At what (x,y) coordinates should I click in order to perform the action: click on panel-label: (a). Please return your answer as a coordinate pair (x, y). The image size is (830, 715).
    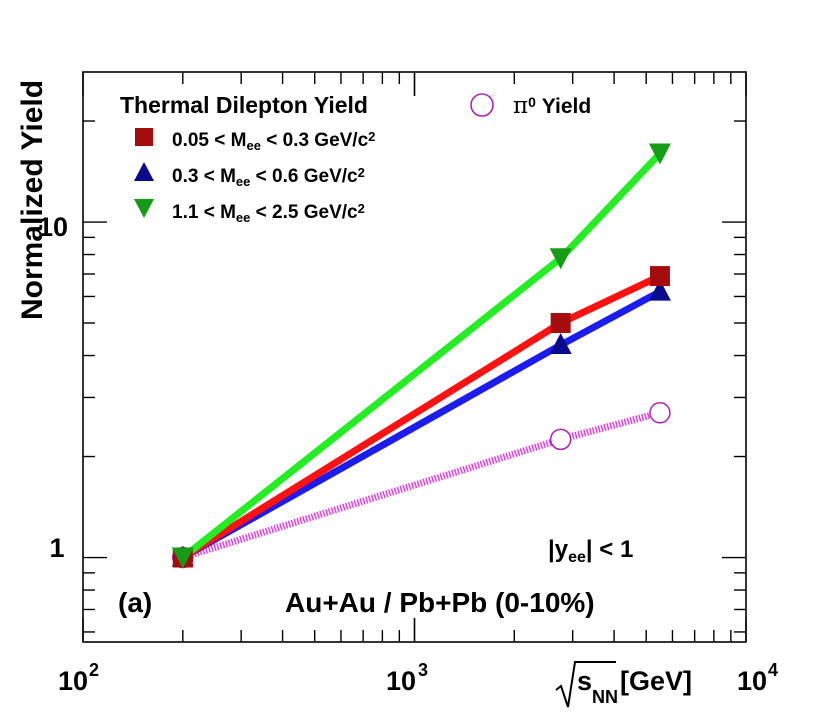
    Looking at the image, I should click on (135, 602).